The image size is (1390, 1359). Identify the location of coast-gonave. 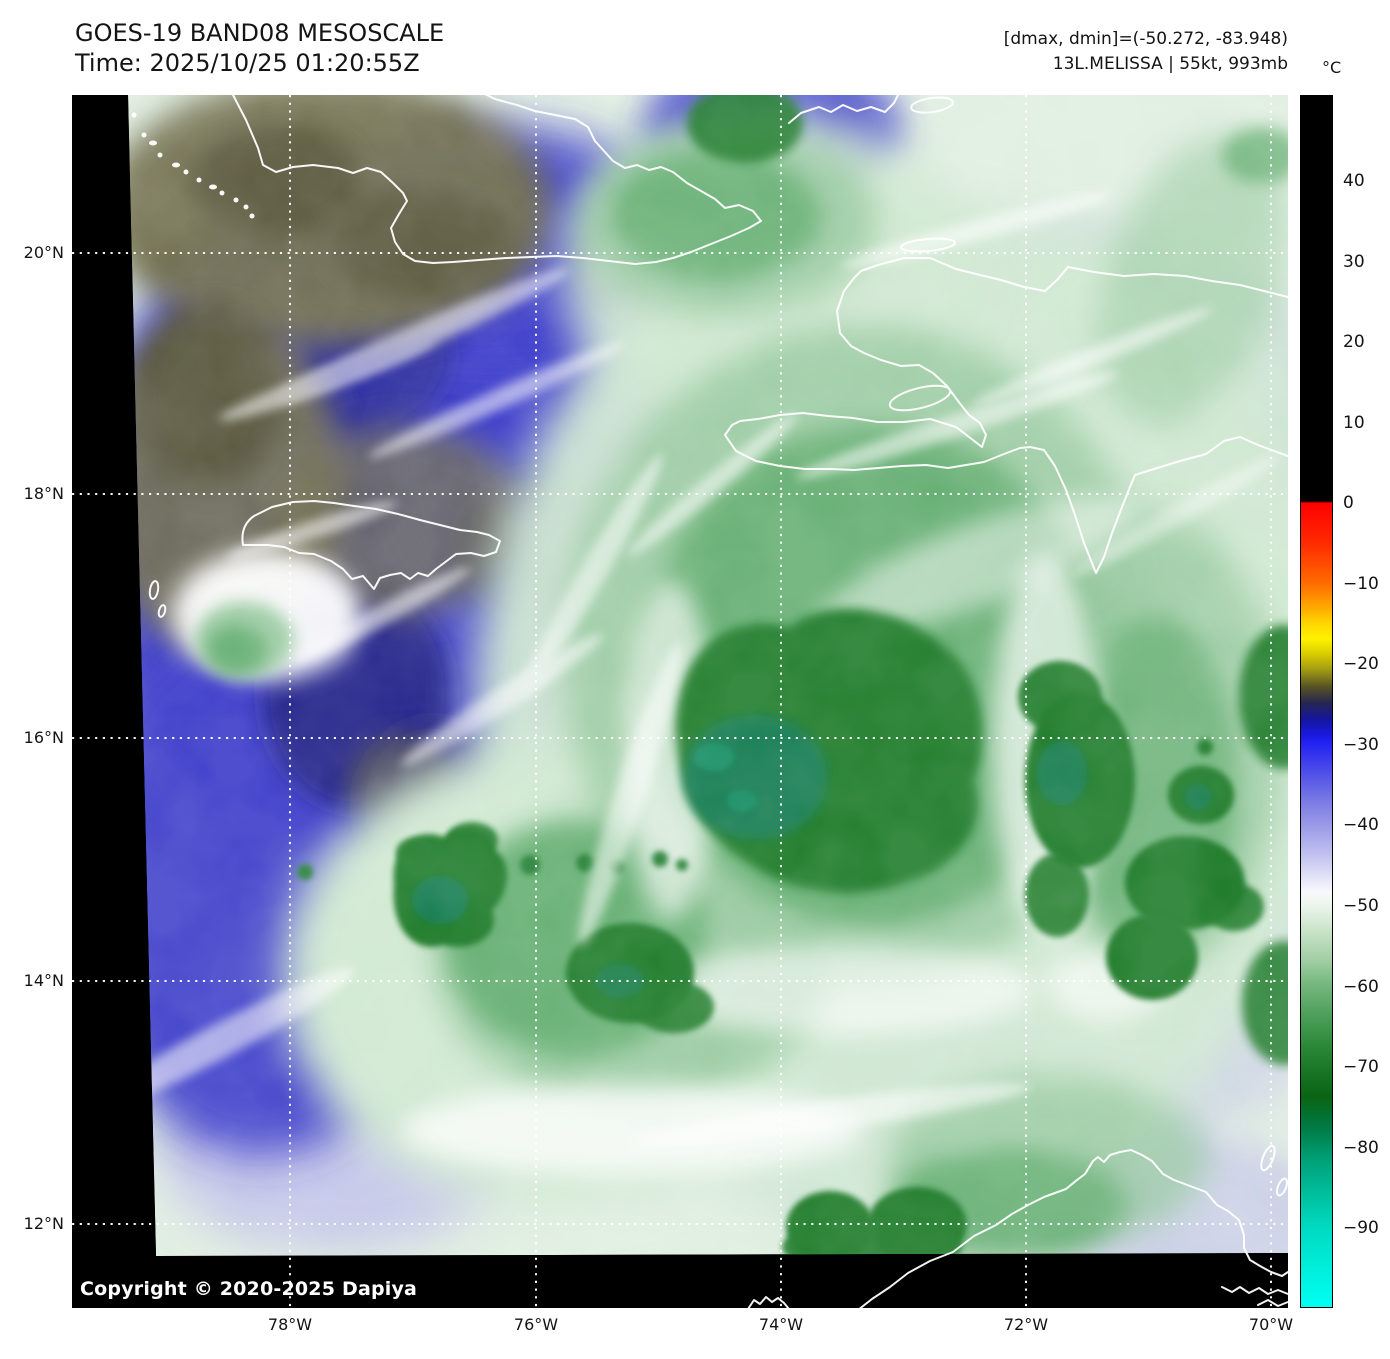
(920, 398).